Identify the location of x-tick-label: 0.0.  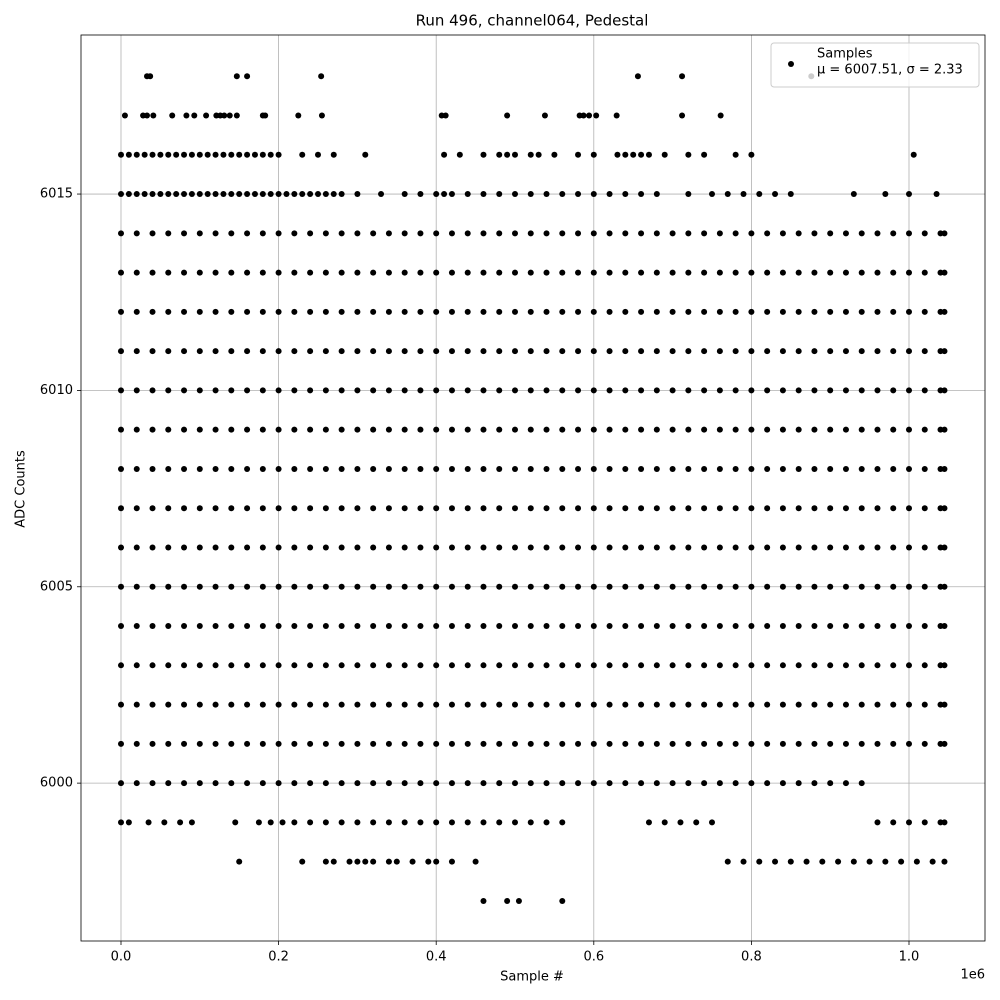
(121, 957).